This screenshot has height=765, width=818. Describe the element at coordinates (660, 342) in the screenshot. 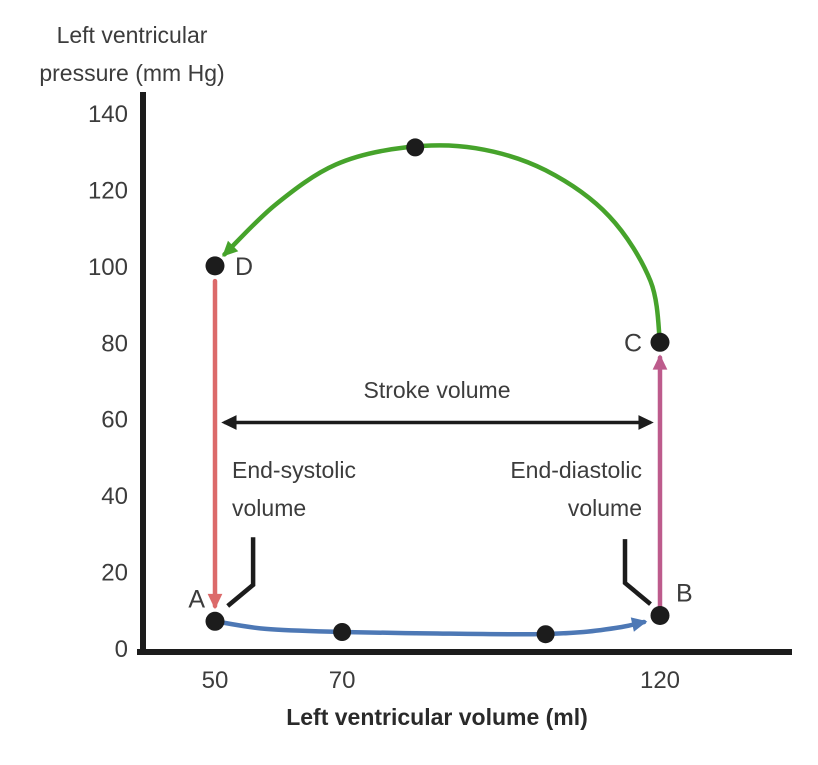

I see `point-C-dot` at that location.